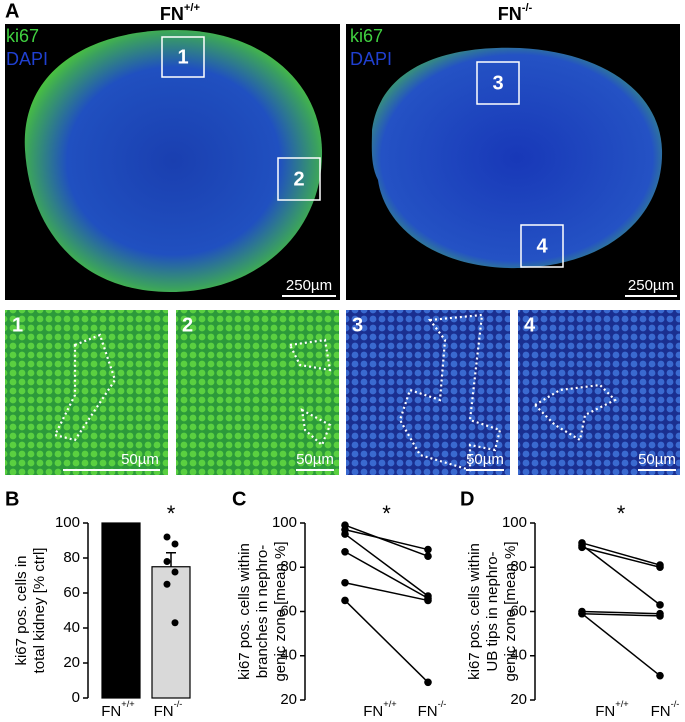 This screenshot has height=722, width=685. What do you see at coordinates (492, 611) in the screenshot?
I see `axis-label: UB tips in nephro-` at bounding box center [492, 611].